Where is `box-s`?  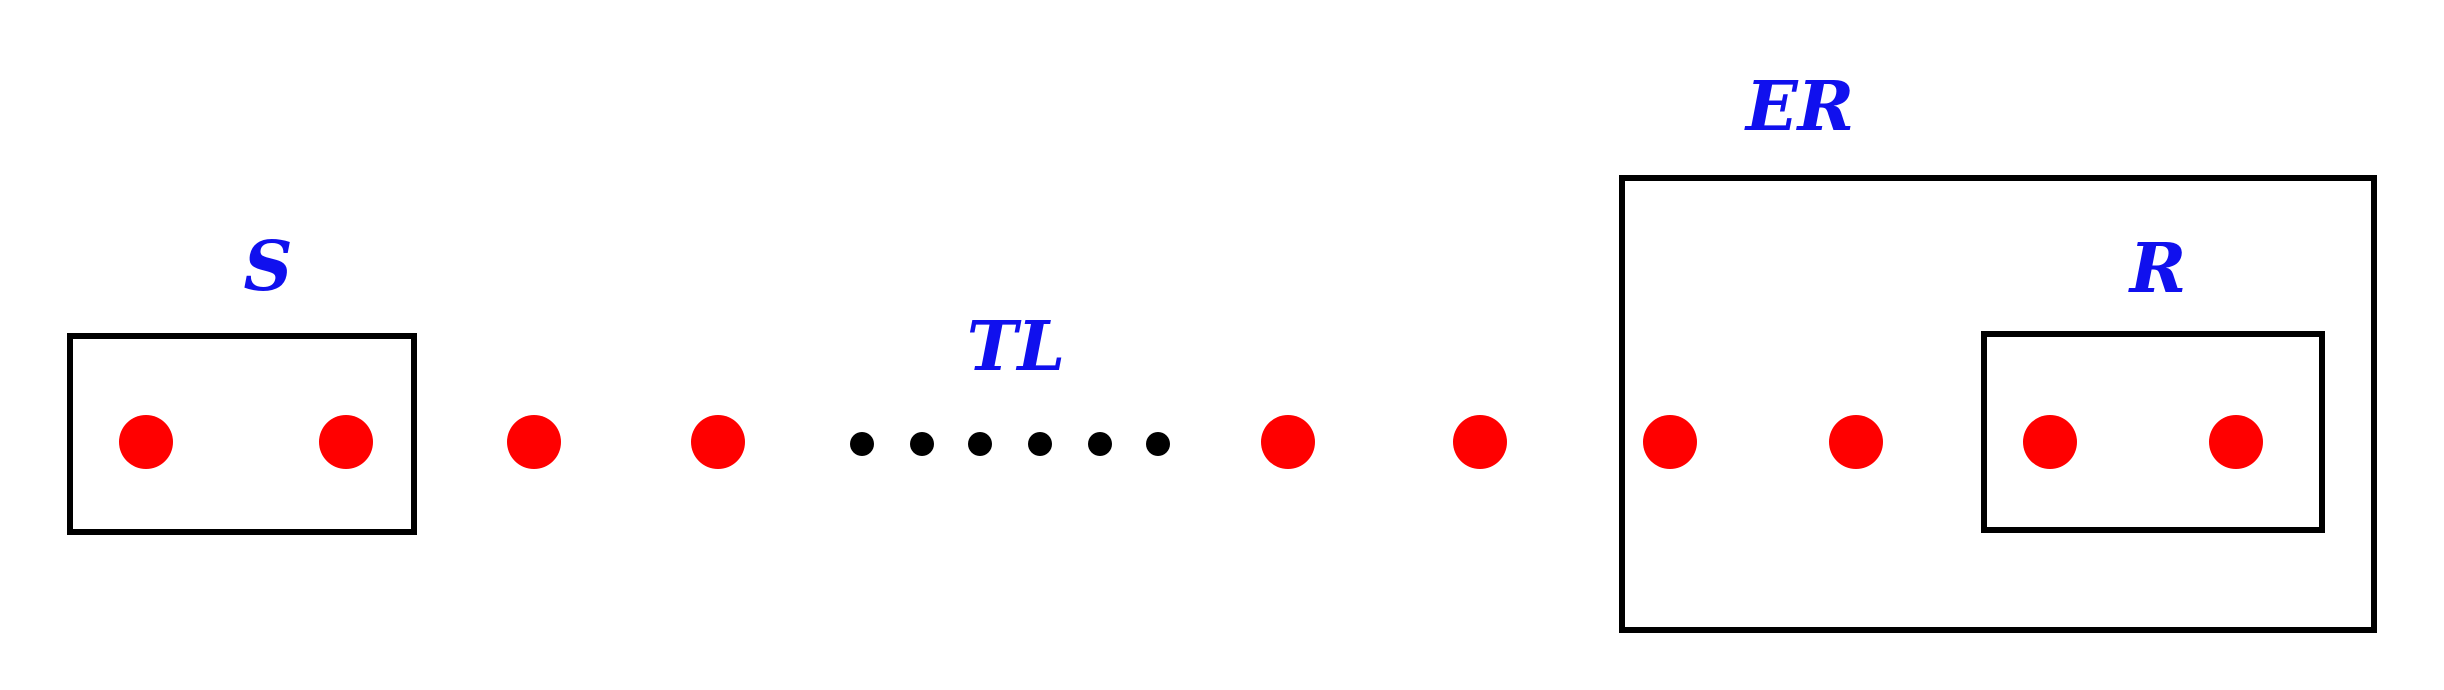 box-s is located at coordinates (242, 434).